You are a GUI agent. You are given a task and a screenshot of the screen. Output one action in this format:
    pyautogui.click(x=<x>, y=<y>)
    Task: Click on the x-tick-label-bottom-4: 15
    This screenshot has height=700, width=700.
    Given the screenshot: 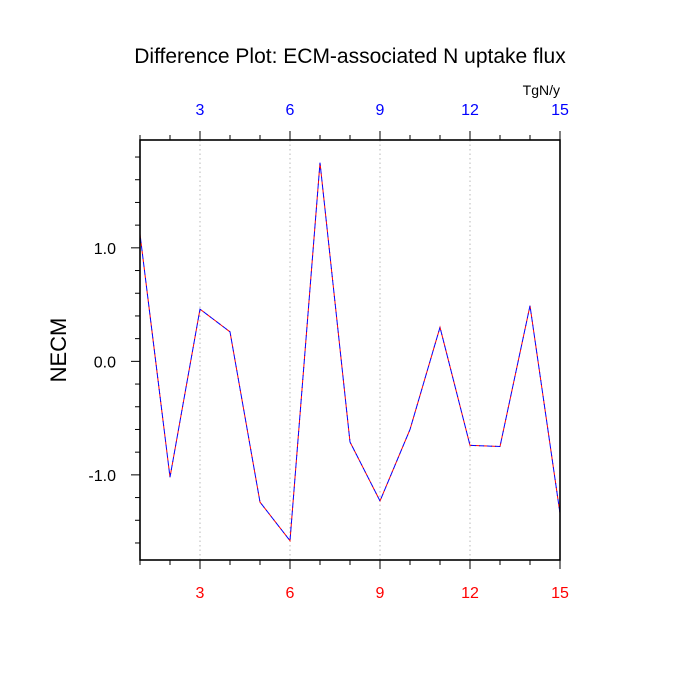 What is the action you would take?
    pyautogui.click(x=560, y=593)
    